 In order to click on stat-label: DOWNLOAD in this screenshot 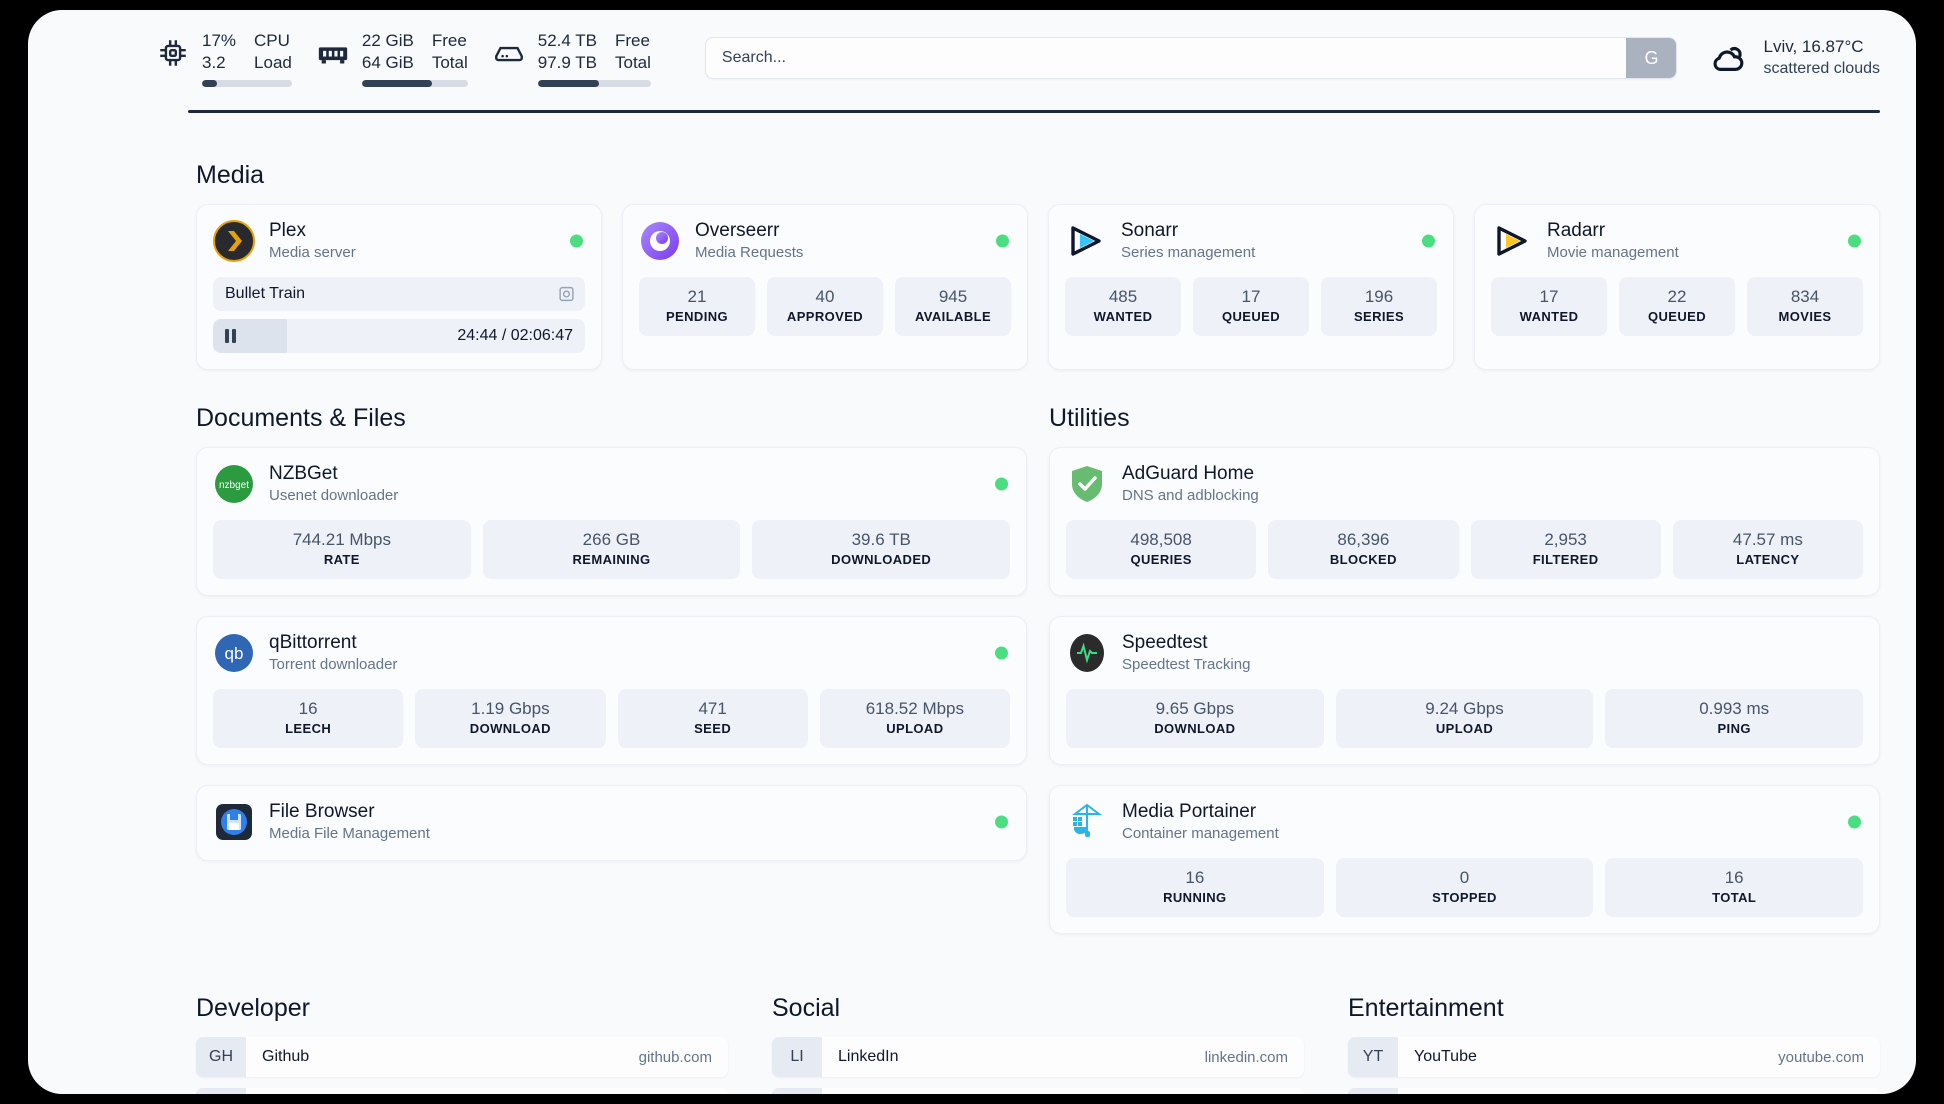, I will do `click(1195, 728)`.